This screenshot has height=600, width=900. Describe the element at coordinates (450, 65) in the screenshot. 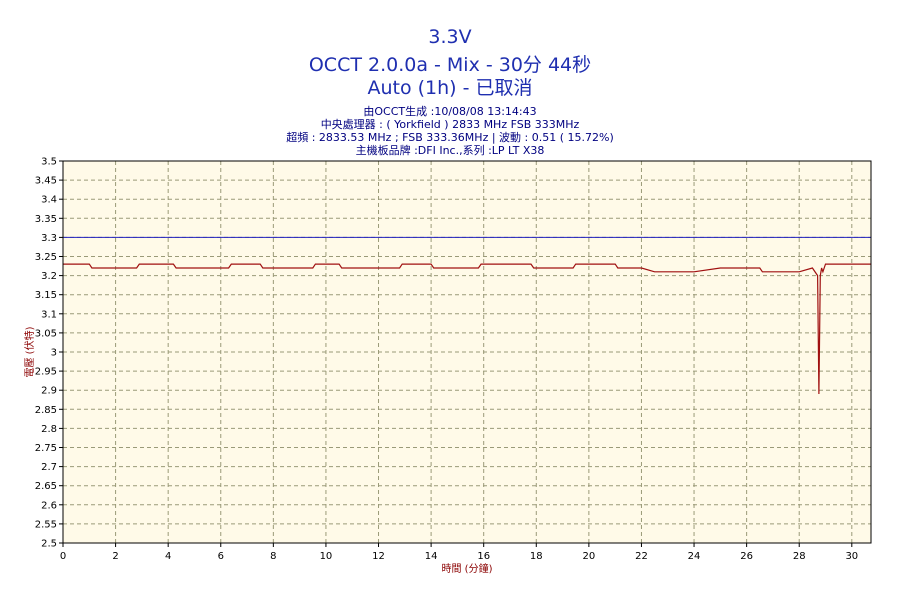

I see `chart-subtitle-test: OCCT 2.0.0a - Mix - 30分 44秒` at that location.